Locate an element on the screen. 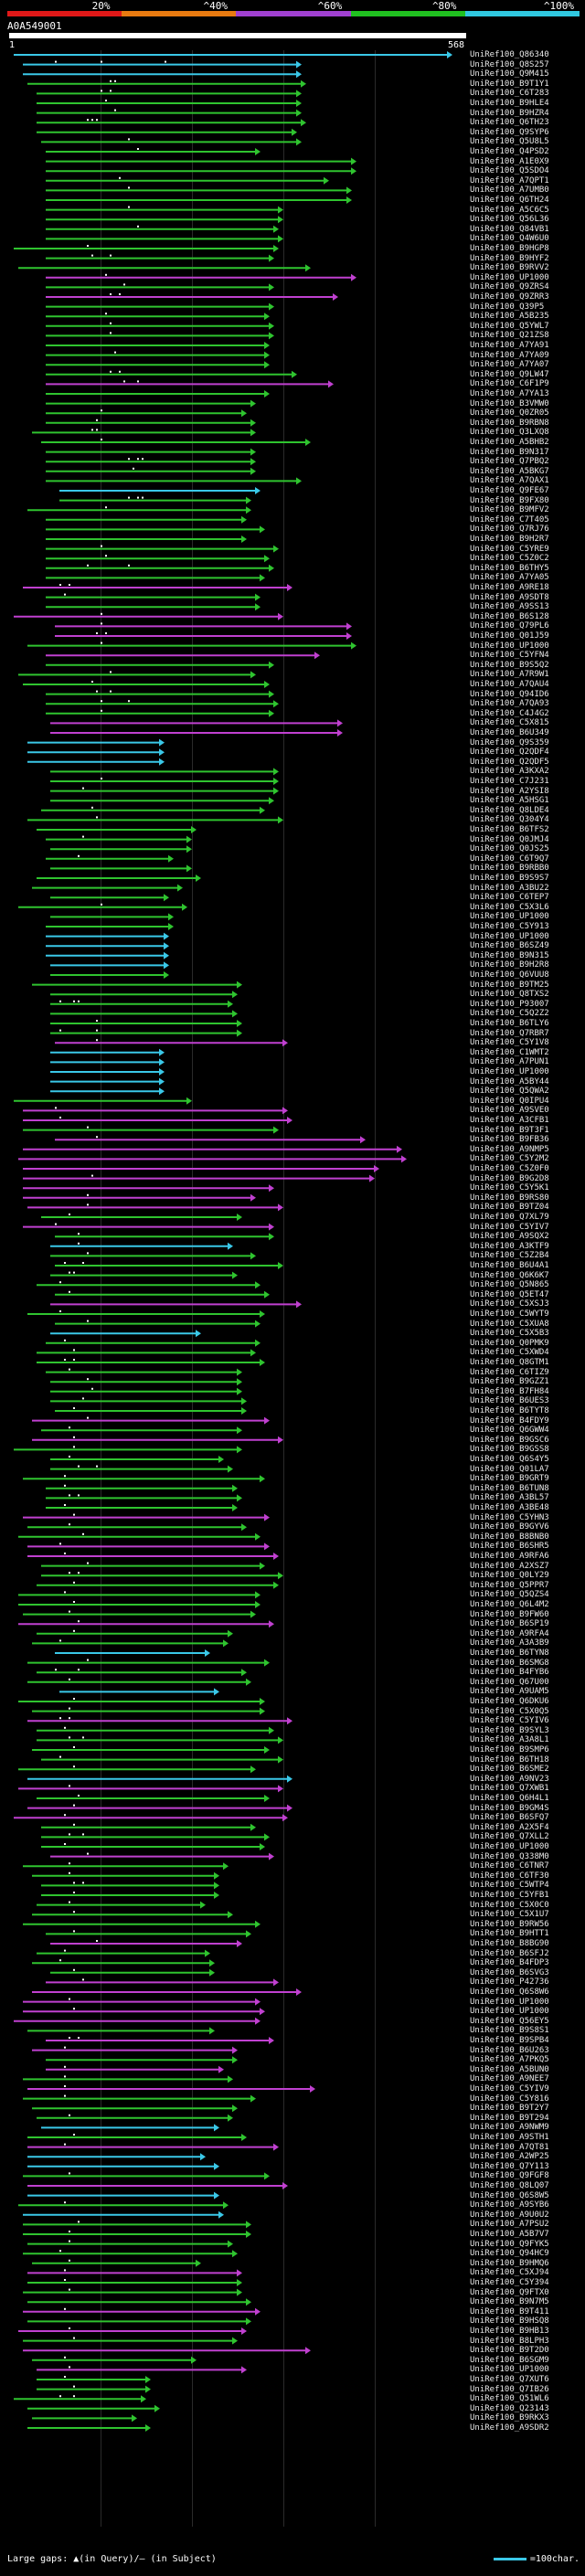  hit-label: UniRef100_A9NEE7 is located at coordinates (510, 2079).